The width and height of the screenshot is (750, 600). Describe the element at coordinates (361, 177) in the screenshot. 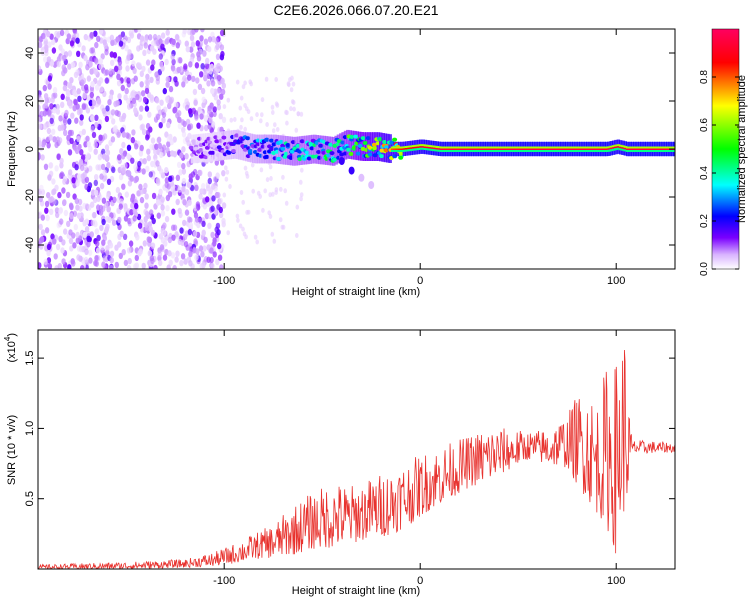

I see `side-branch-blob` at that location.